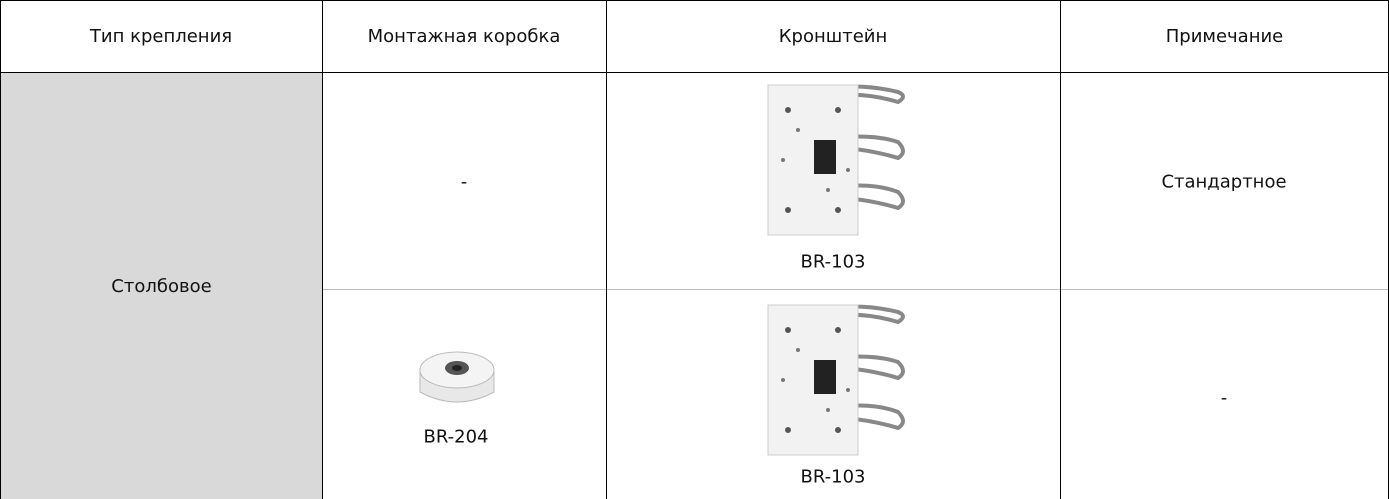 The width and height of the screenshot is (1389, 499). What do you see at coordinates (456, 437) in the screenshot?
I see `box-text: BR-204` at bounding box center [456, 437].